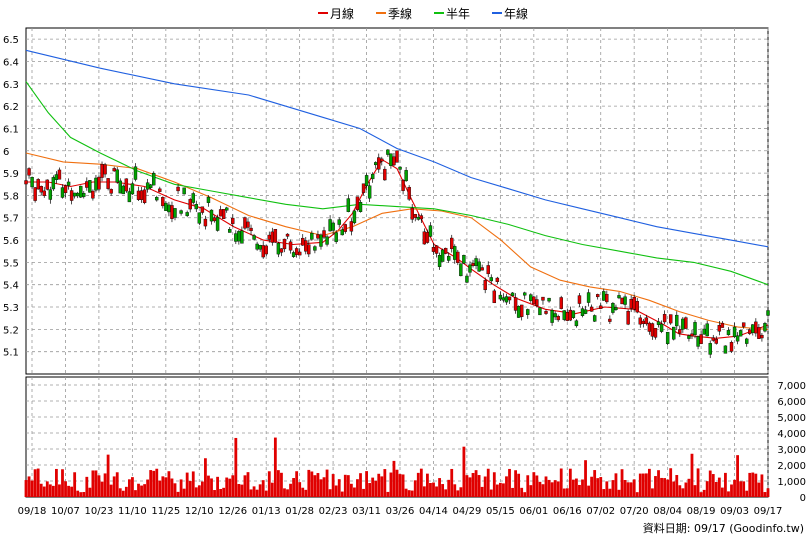 This screenshot has height=540, width=808. What do you see at coordinates (791, 418) in the screenshot?
I see `volume-tick-label: 5,000` at bounding box center [791, 418].